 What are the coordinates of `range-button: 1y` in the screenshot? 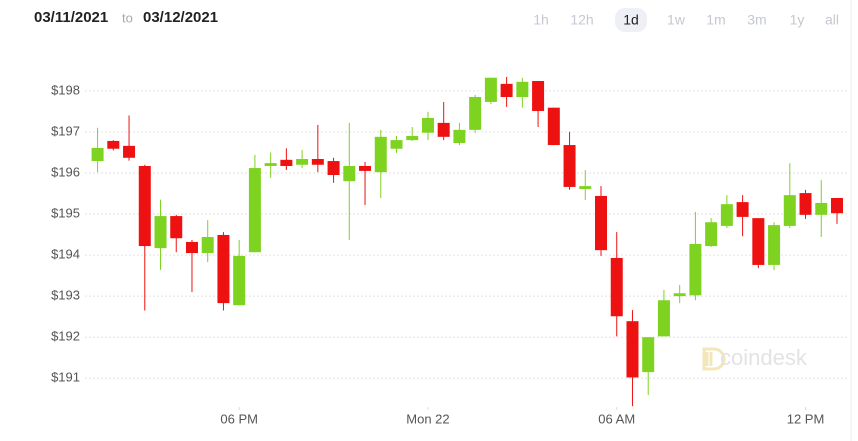 It's located at (797, 20).